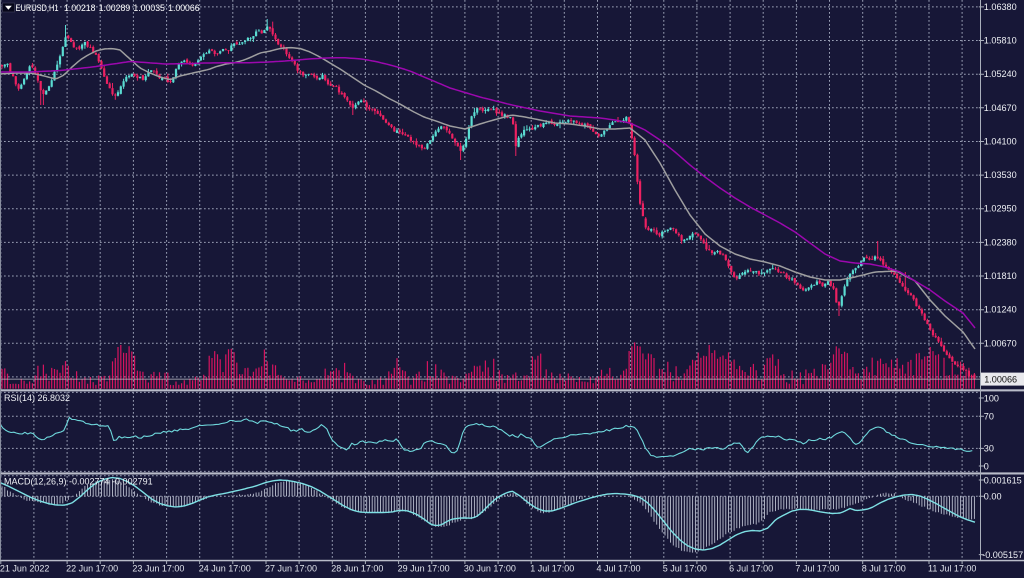 The image size is (1024, 578). Describe the element at coordinates (552, 569) in the screenshot. I see `svg-text: 1 Jul 17:00` at that location.